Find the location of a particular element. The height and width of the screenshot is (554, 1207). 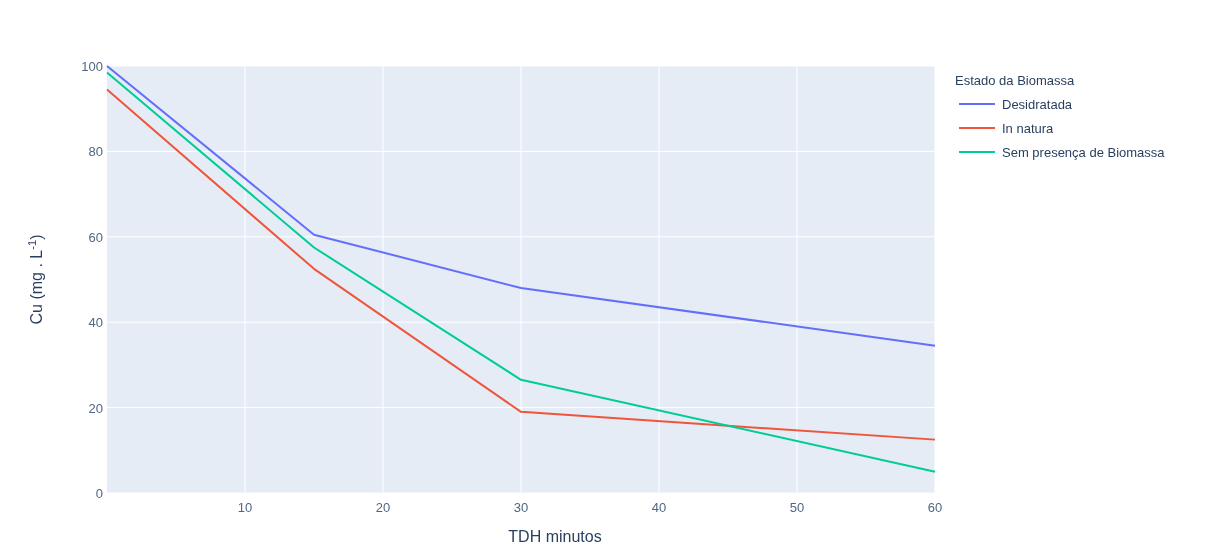

legend-label: In natura is located at coordinates (1028, 128).